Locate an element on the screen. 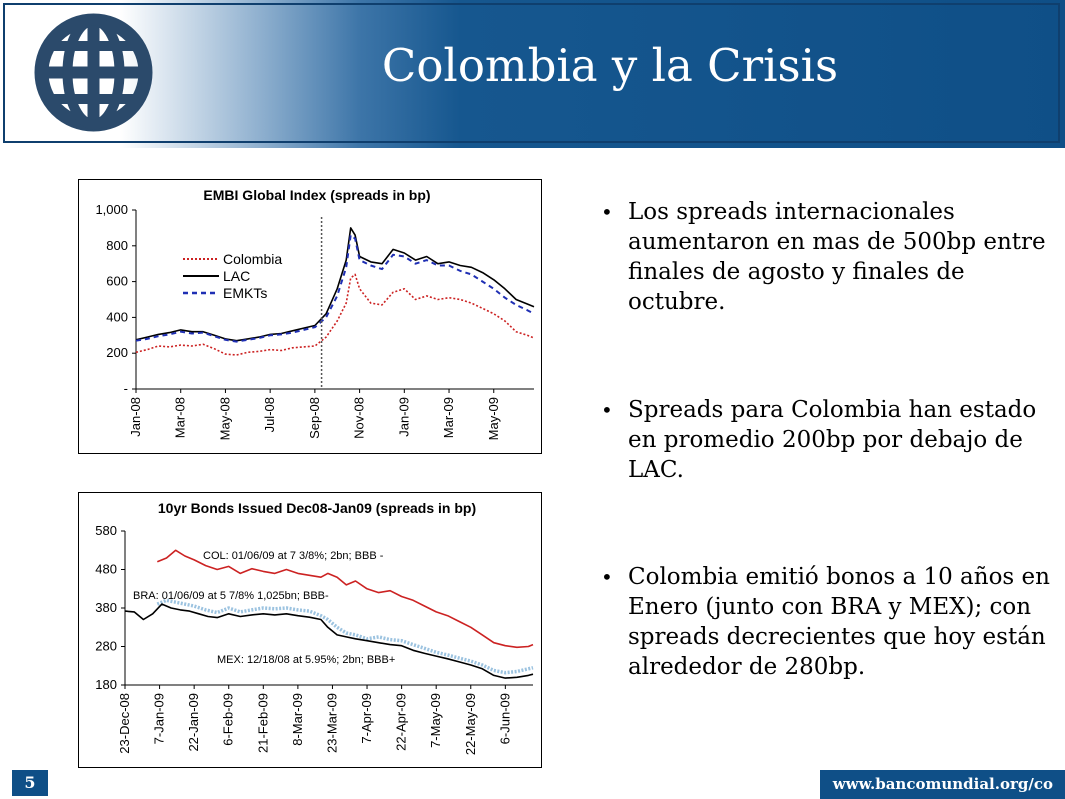 The width and height of the screenshot is (1065, 799). chart-legend: Colombia LAC EMKTs is located at coordinates (232, 276).